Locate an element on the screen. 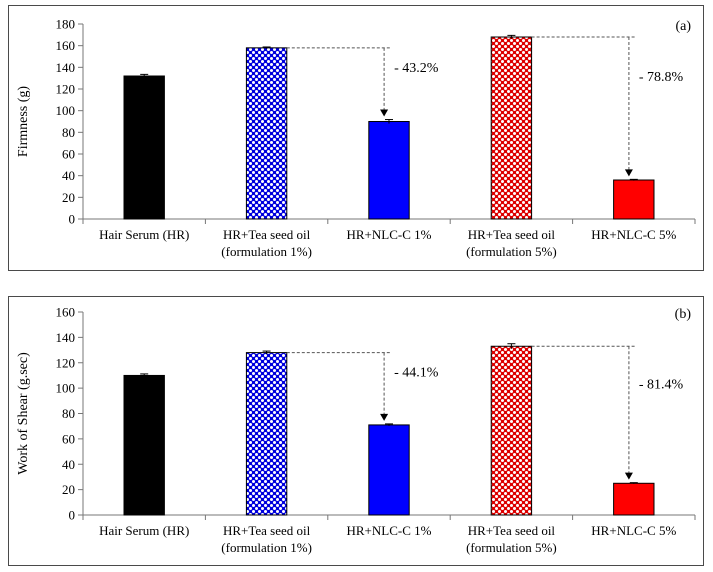 This screenshot has width=713, height=572. annotation-label: - 43.2% is located at coordinates (416, 68).